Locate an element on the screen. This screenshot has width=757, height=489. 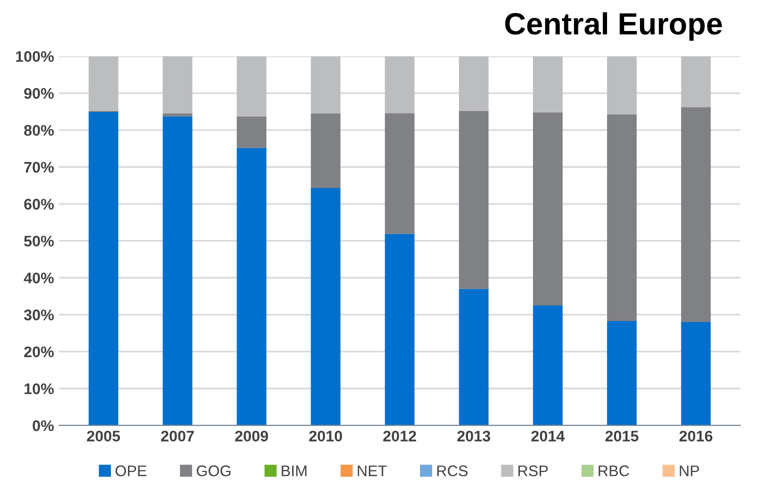
x-tick-label: 2015 is located at coordinates (621, 436).